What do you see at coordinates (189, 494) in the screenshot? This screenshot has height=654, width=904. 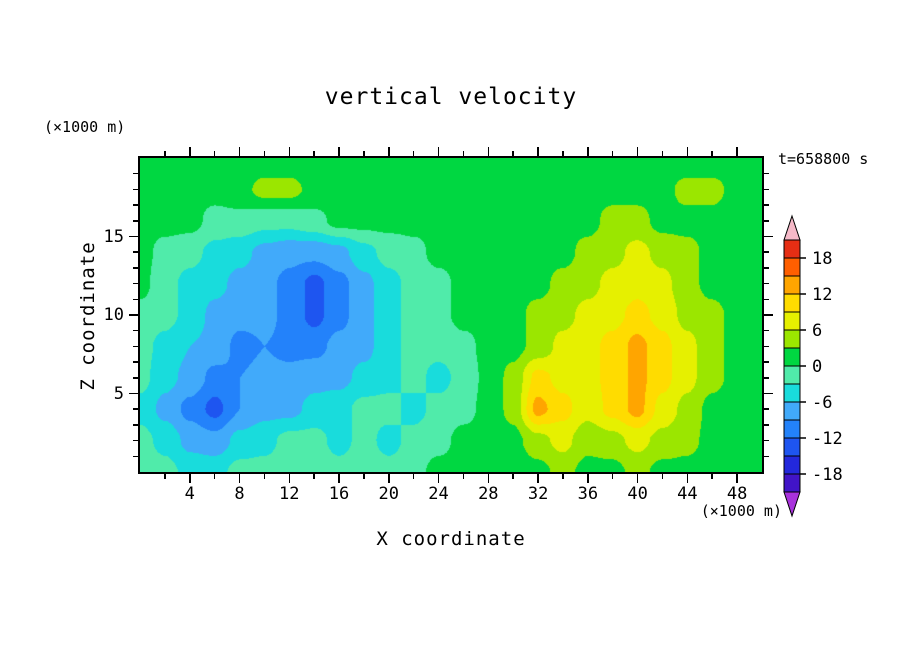 I see `x-tick-label: 4` at bounding box center [189, 494].